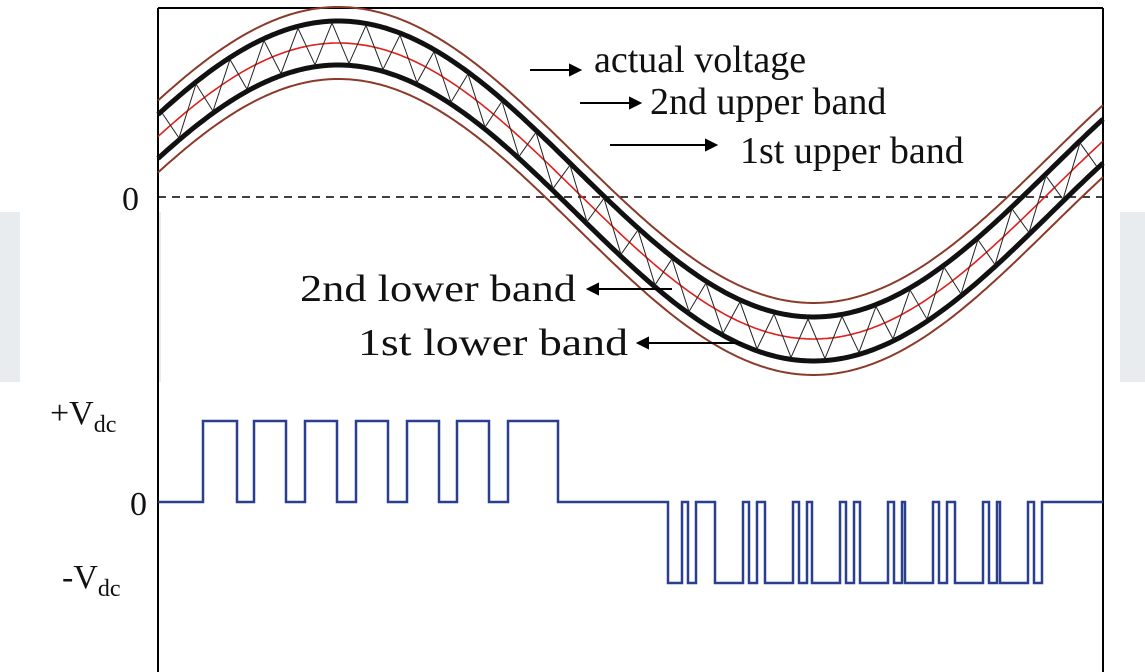 The width and height of the screenshot is (1145, 672). I want to click on minus-vdc-main: -V, so click(80, 577).